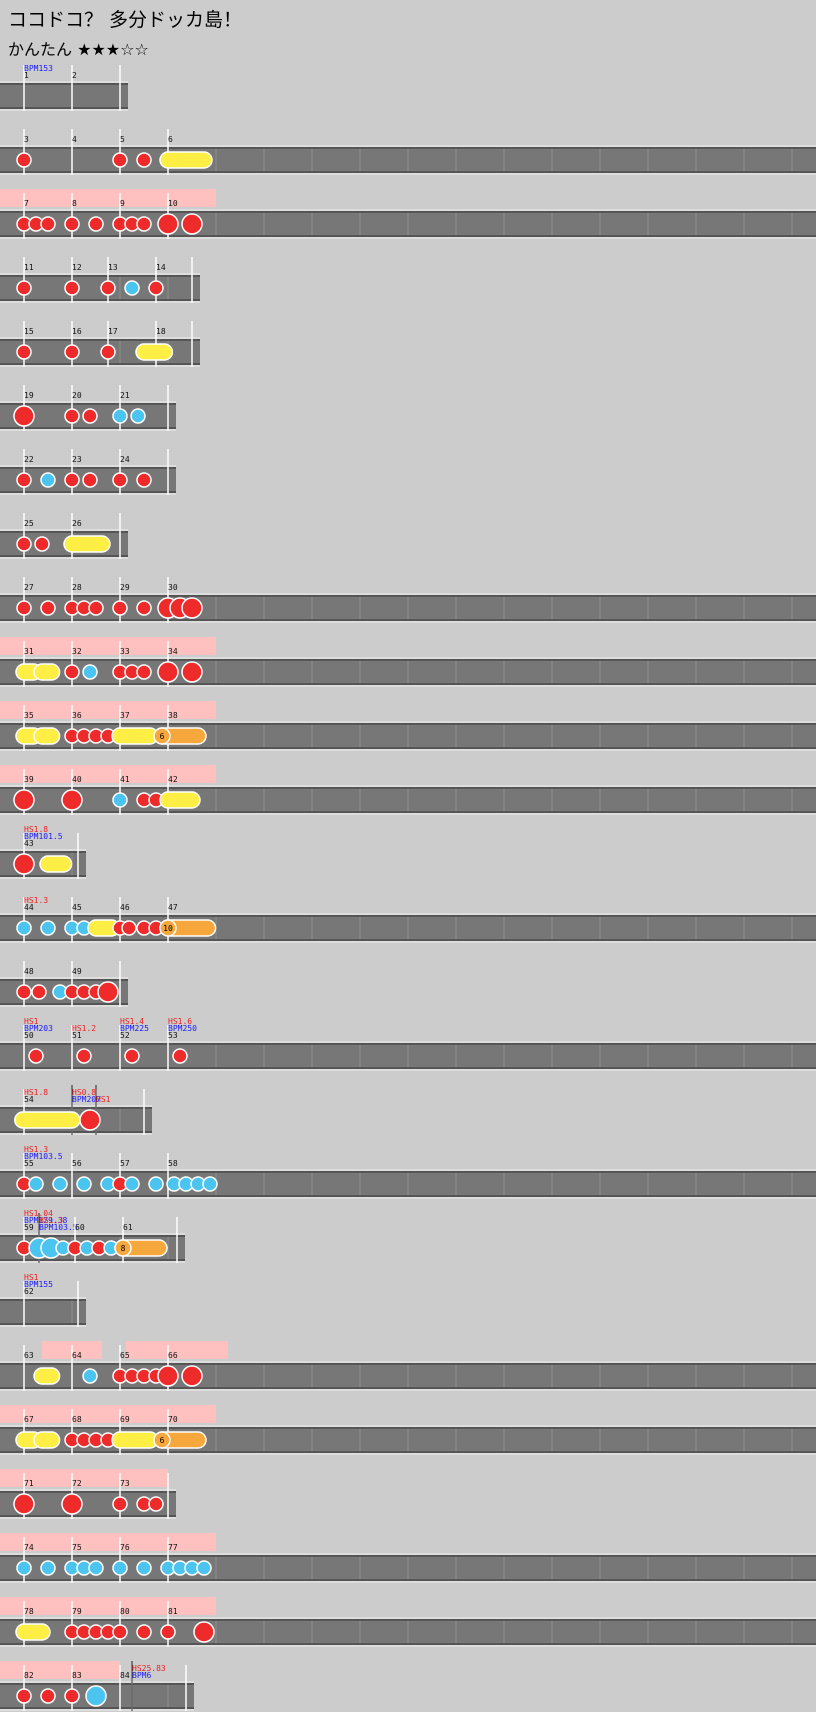  I want to click on balloon-count: 6, so click(162, 1440).